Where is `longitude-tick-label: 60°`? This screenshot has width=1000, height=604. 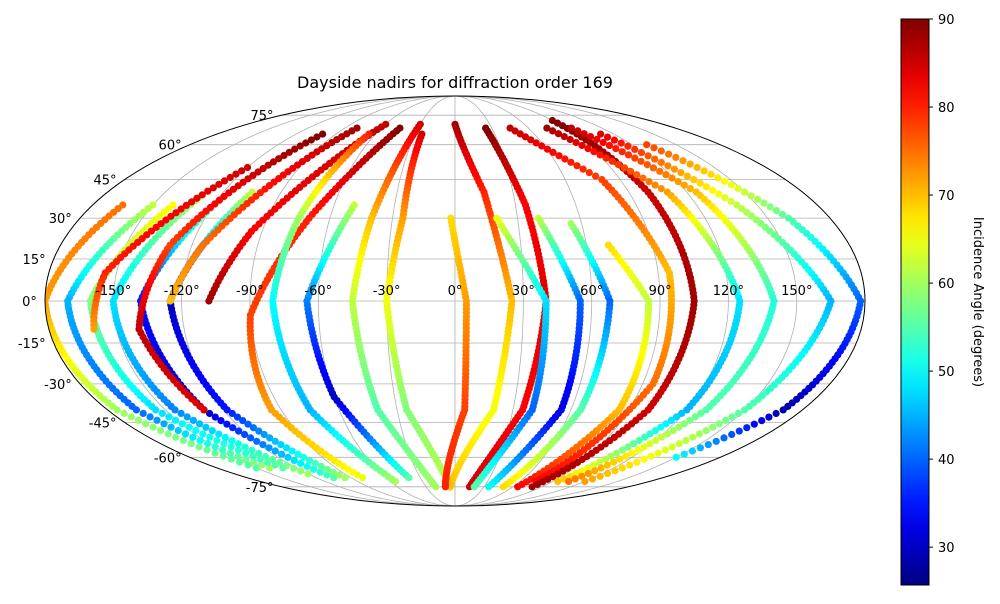
longitude-tick-label: 60° is located at coordinates (591, 291).